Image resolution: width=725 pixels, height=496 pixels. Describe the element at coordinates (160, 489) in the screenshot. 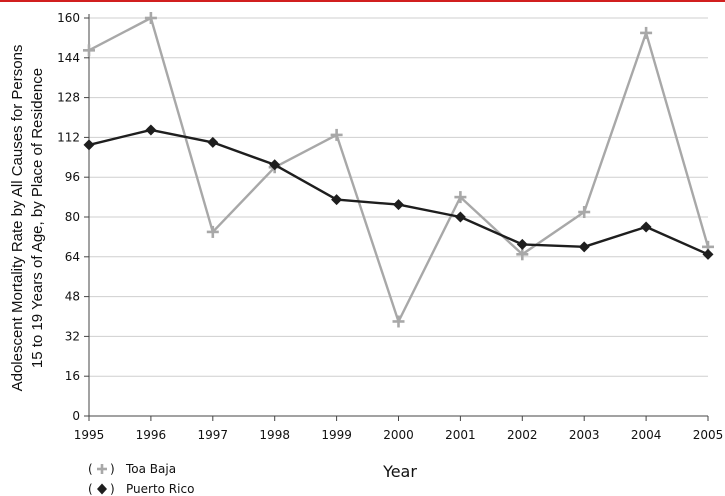

I see `legend-label-puerto-rico: Puerto Rico` at that location.